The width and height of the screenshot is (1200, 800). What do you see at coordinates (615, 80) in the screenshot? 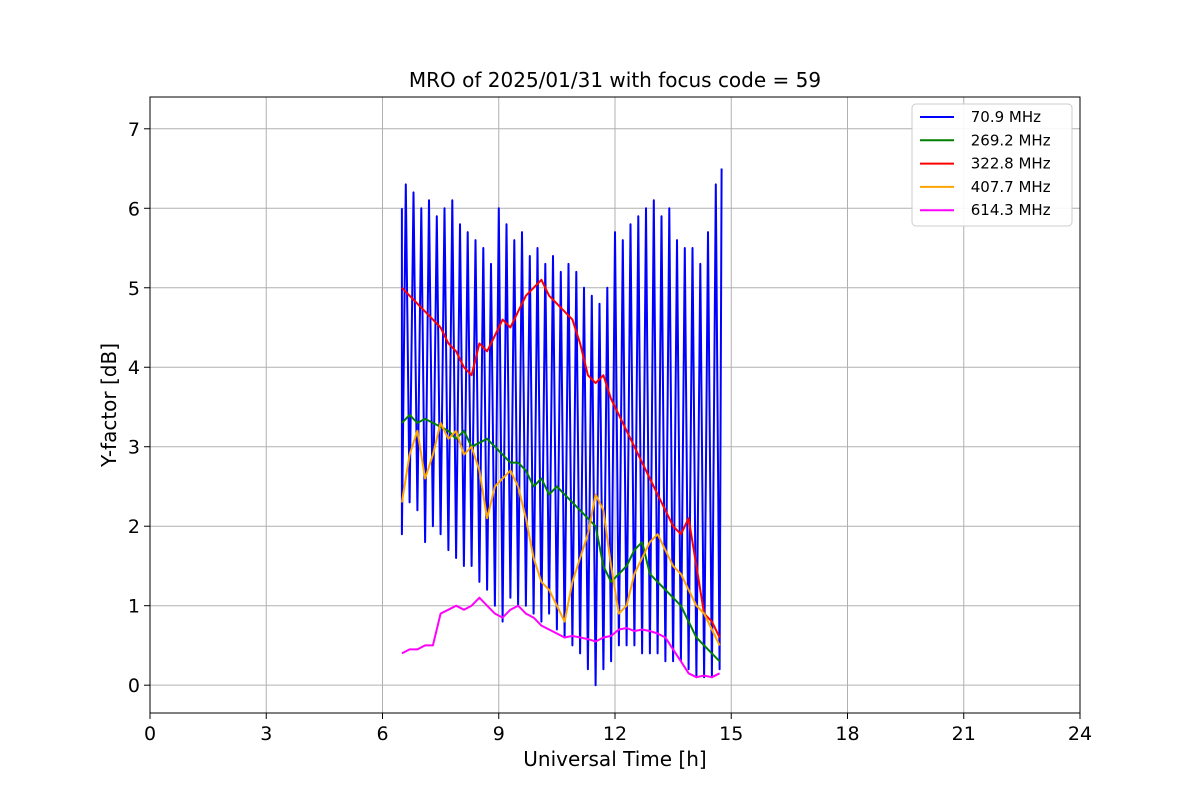
I see `chart-title: MRO of 2025/01/31 with focus code = 59` at bounding box center [615, 80].